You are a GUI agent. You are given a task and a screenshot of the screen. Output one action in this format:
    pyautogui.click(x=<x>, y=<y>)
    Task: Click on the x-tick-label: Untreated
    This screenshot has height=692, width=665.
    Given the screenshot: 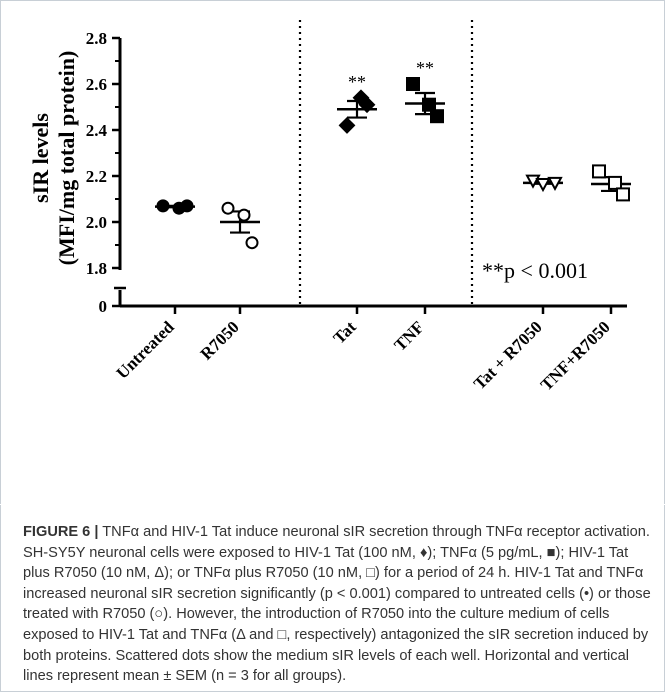 What is the action you would take?
    pyautogui.click(x=146, y=350)
    